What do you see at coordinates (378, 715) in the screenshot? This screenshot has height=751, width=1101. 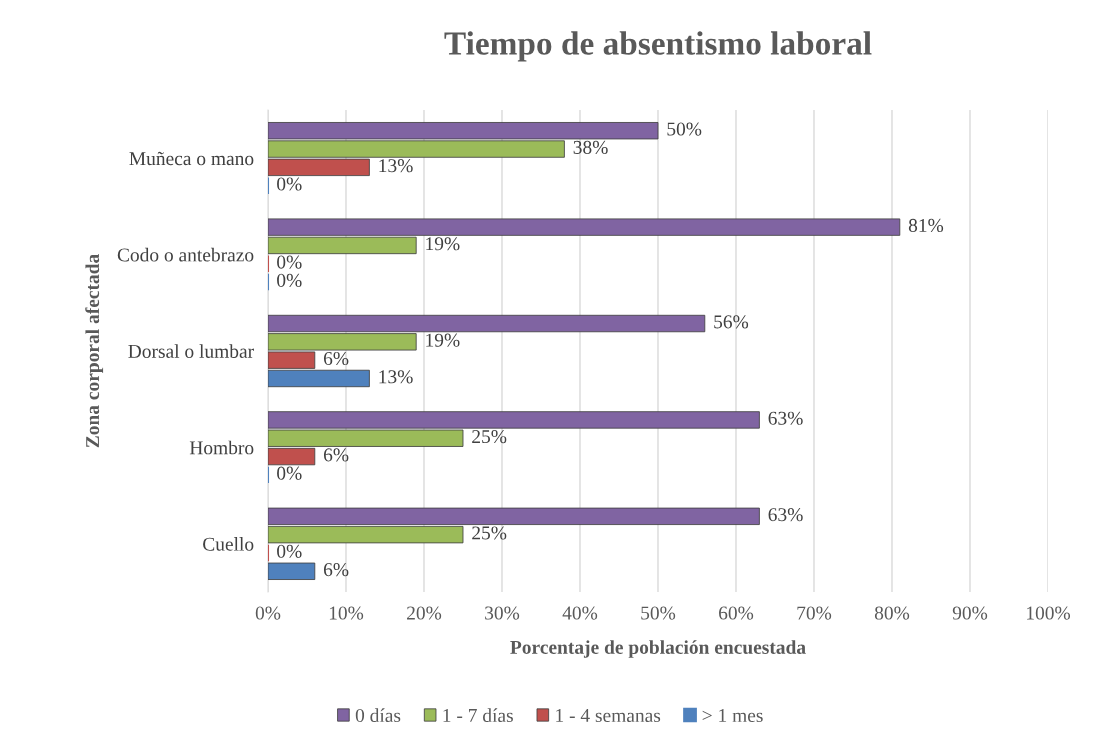 I see `legend-label: 0 días` at bounding box center [378, 715].